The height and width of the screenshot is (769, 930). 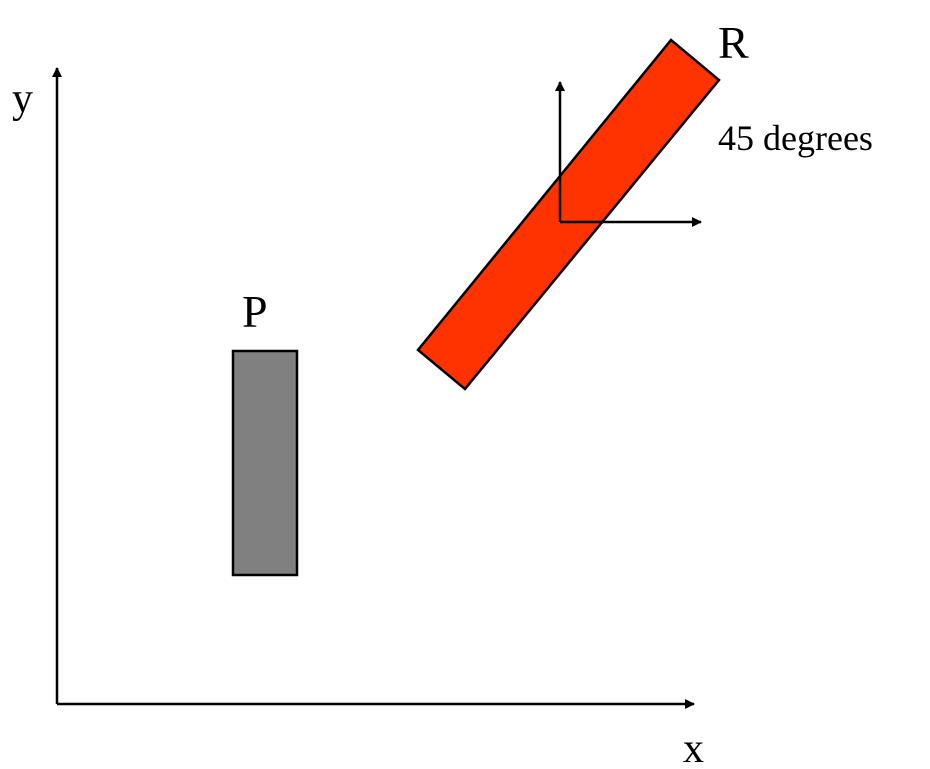 What do you see at coordinates (22, 99) in the screenshot?
I see `y-axis-label: y` at bounding box center [22, 99].